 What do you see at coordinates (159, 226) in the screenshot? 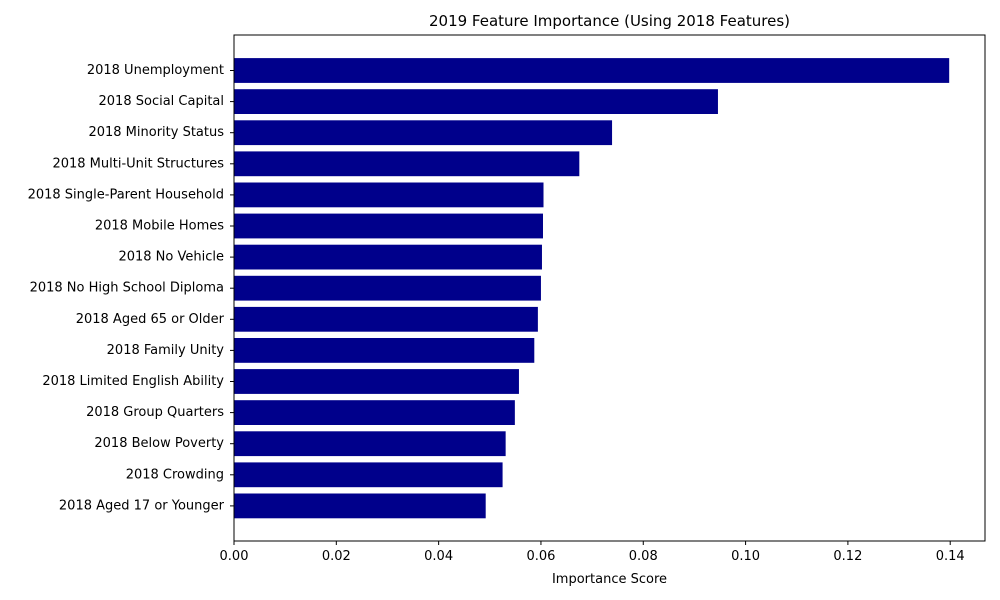
I see `y-tick-label: 2018 Mobile Homes` at bounding box center [159, 226].